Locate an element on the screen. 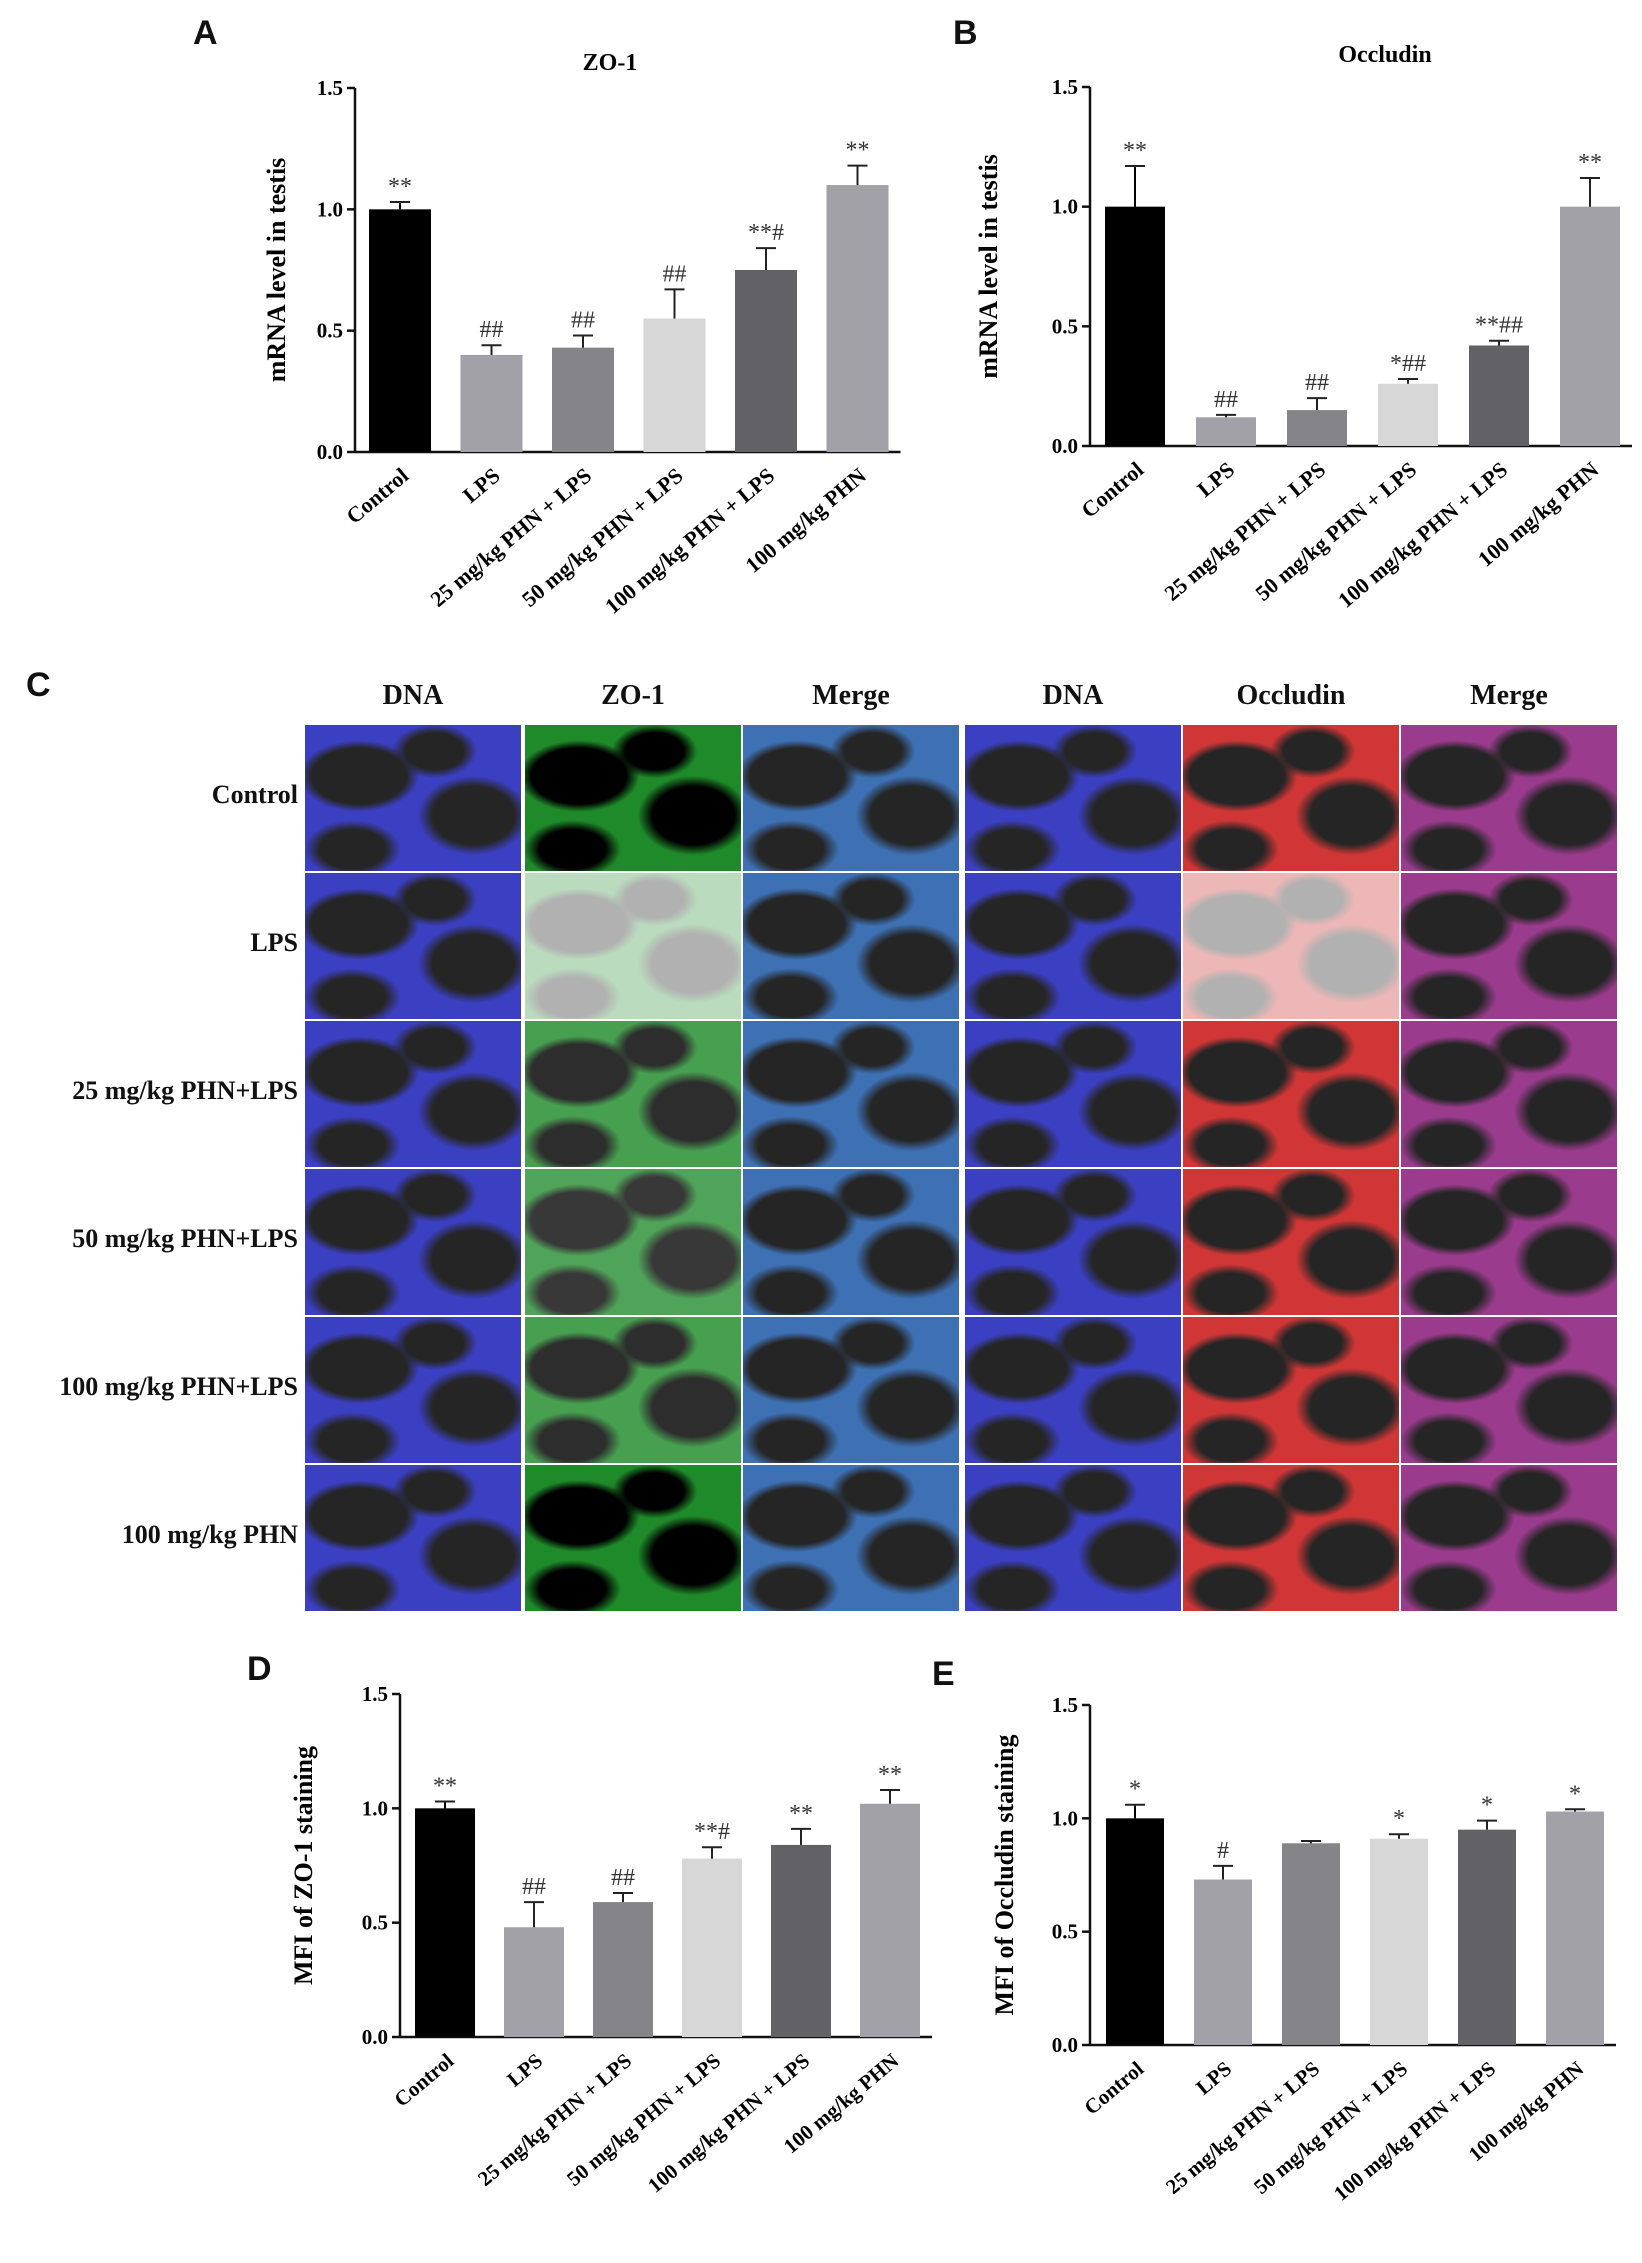  chart-B-category-label: LPS is located at coordinates (1215, 479).